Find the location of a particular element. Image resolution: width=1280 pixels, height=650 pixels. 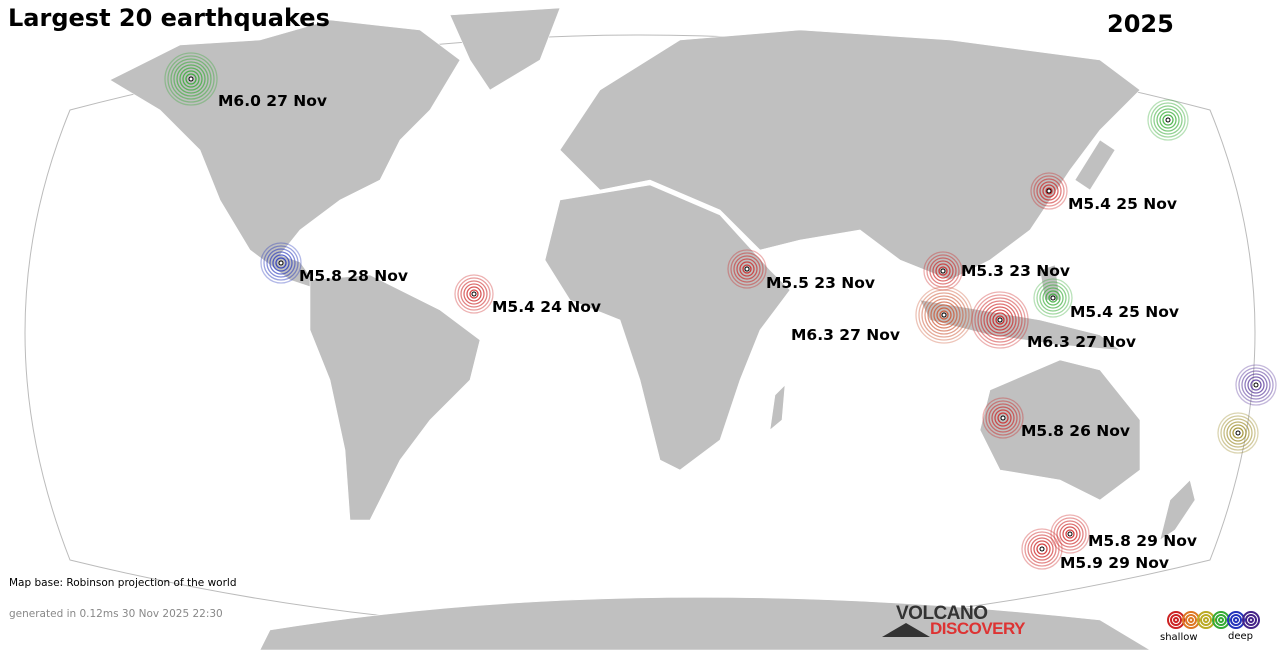

earthquake-label: M5.4 25 Nov is located at coordinates (1124, 312).